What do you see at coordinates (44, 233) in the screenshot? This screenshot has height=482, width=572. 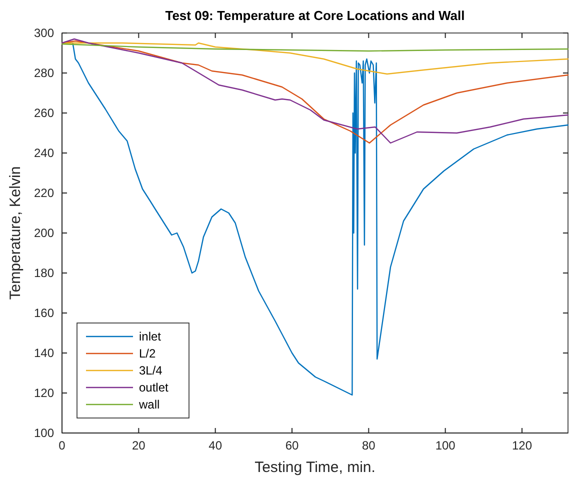 I see `y-tick-label: 200` at bounding box center [44, 233].